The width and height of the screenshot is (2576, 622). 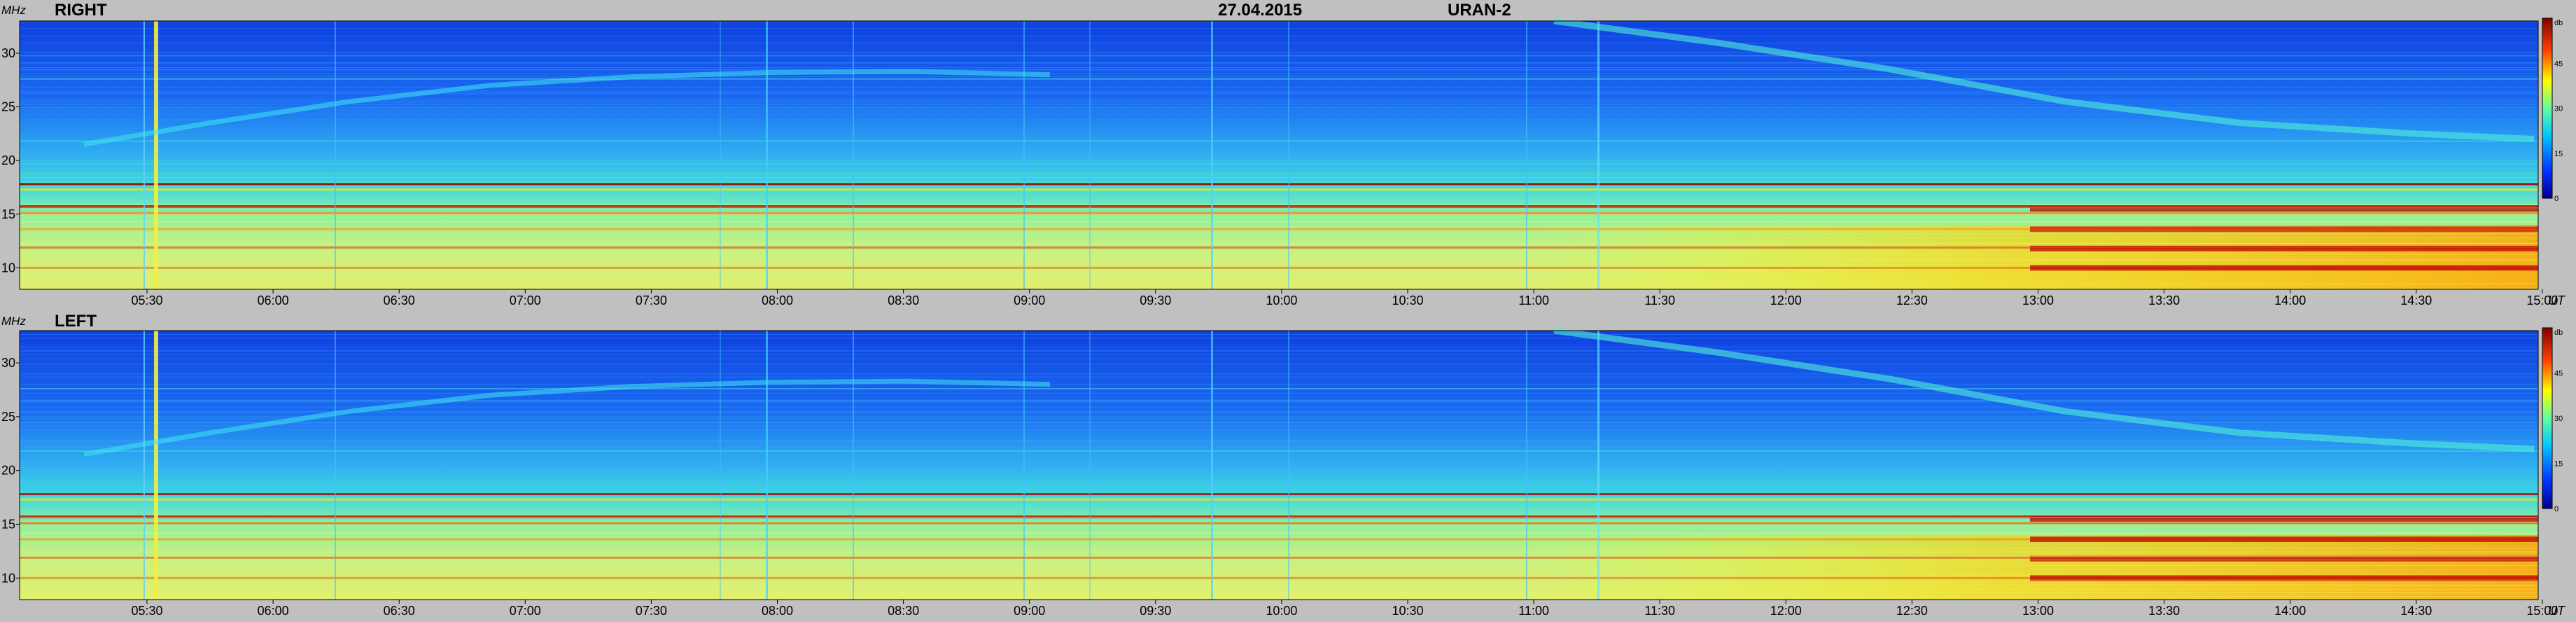 What do you see at coordinates (1912, 611) in the screenshot?
I see `x-tick-label: 12:30` at bounding box center [1912, 611].